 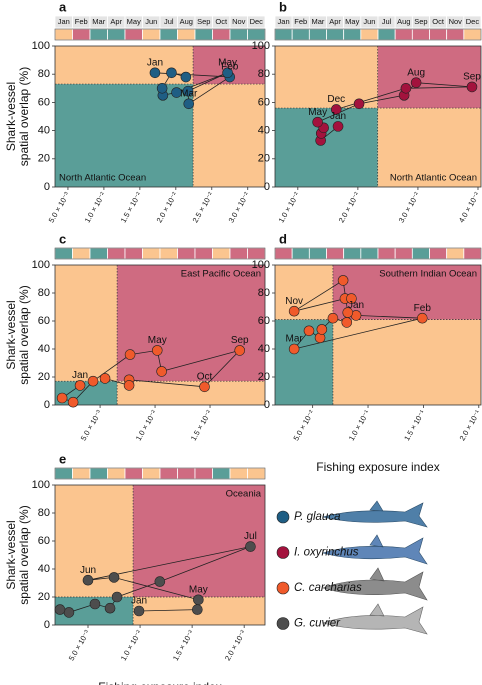 I want to click on x-tick-label: 2.5 × 10⁻², so click(x=203, y=207).